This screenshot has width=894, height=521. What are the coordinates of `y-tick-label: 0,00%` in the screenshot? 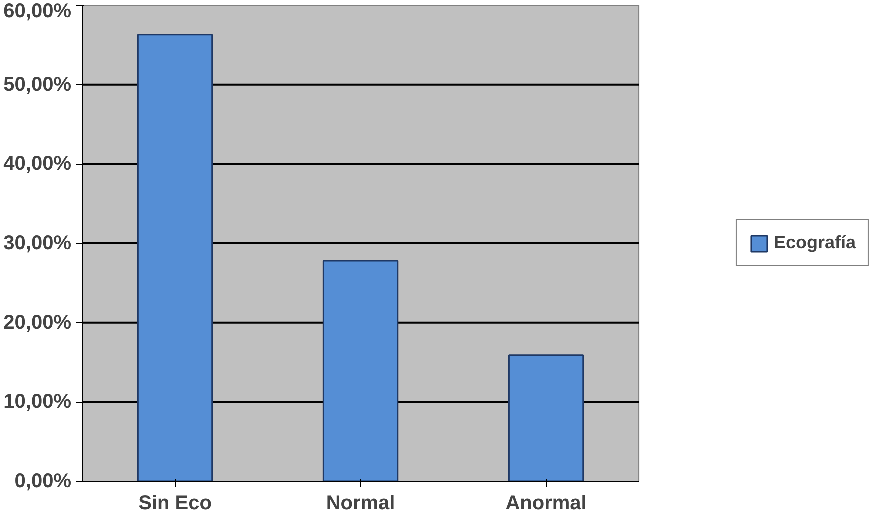 It's located at (43, 481).